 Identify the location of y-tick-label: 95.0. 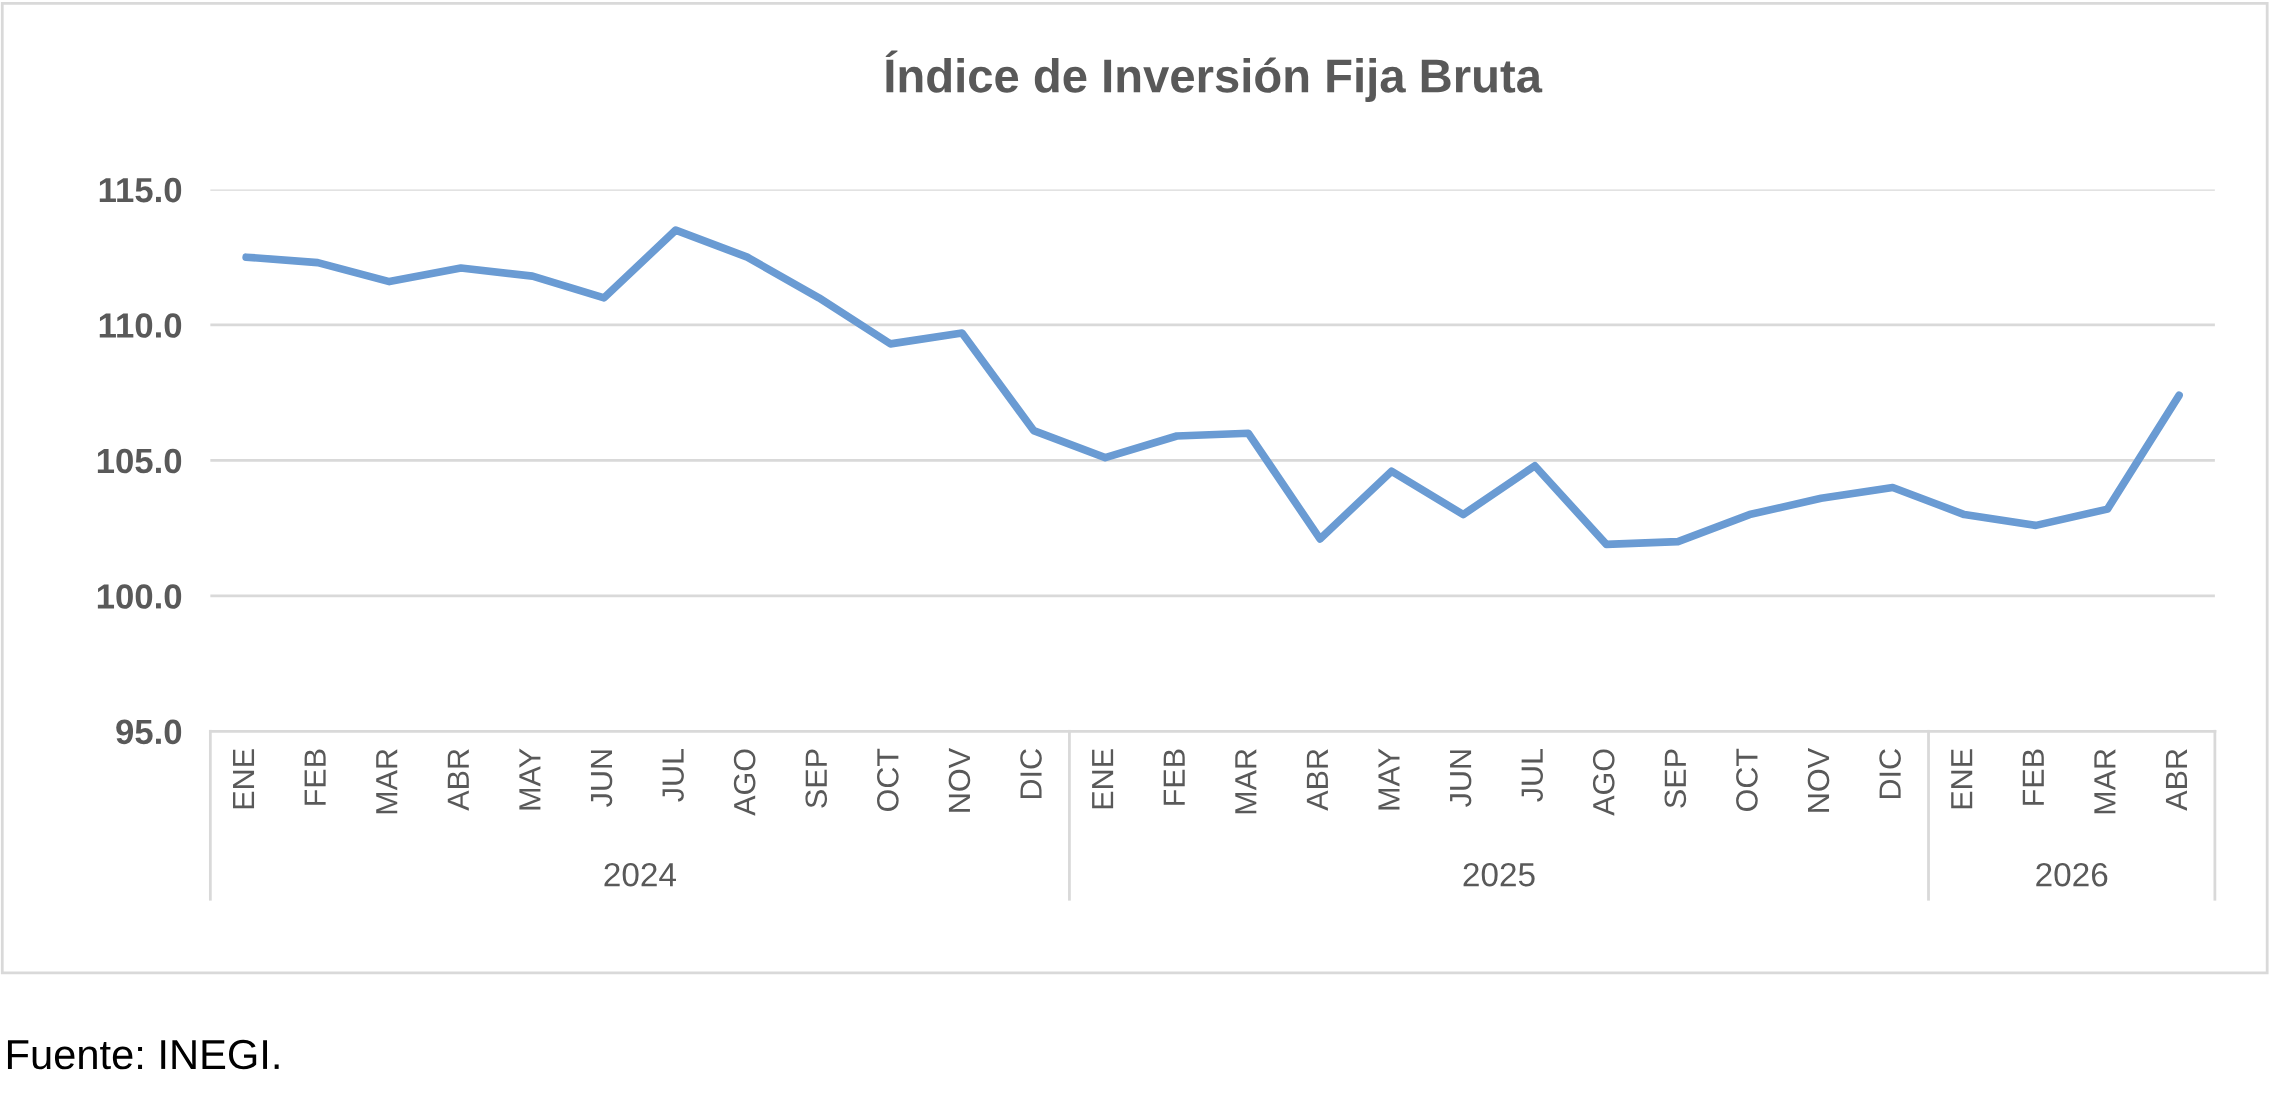
(149, 732).